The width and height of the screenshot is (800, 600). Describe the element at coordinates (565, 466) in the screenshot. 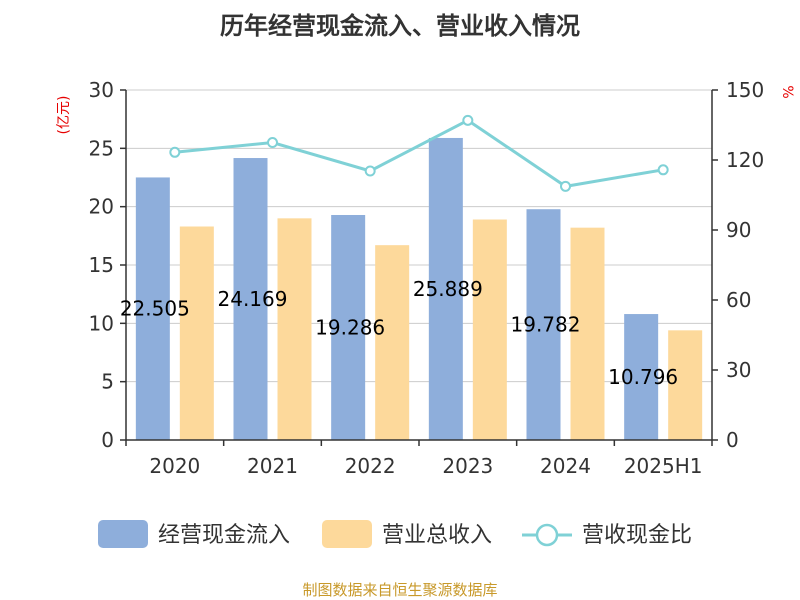

I see `x-axis-tick-label: 2024` at that location.